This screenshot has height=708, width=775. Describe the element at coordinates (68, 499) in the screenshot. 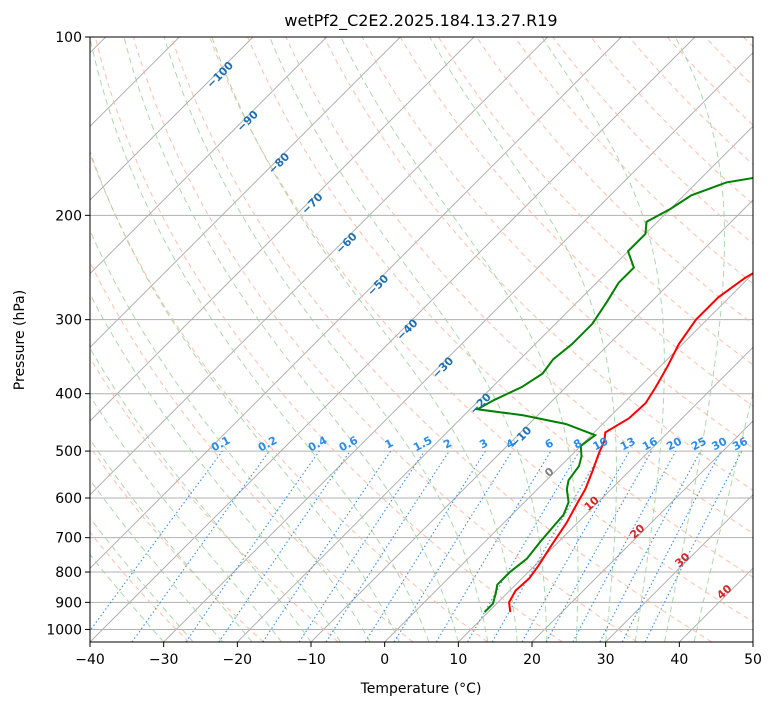

I see `y-tick-label: 600` at that location.